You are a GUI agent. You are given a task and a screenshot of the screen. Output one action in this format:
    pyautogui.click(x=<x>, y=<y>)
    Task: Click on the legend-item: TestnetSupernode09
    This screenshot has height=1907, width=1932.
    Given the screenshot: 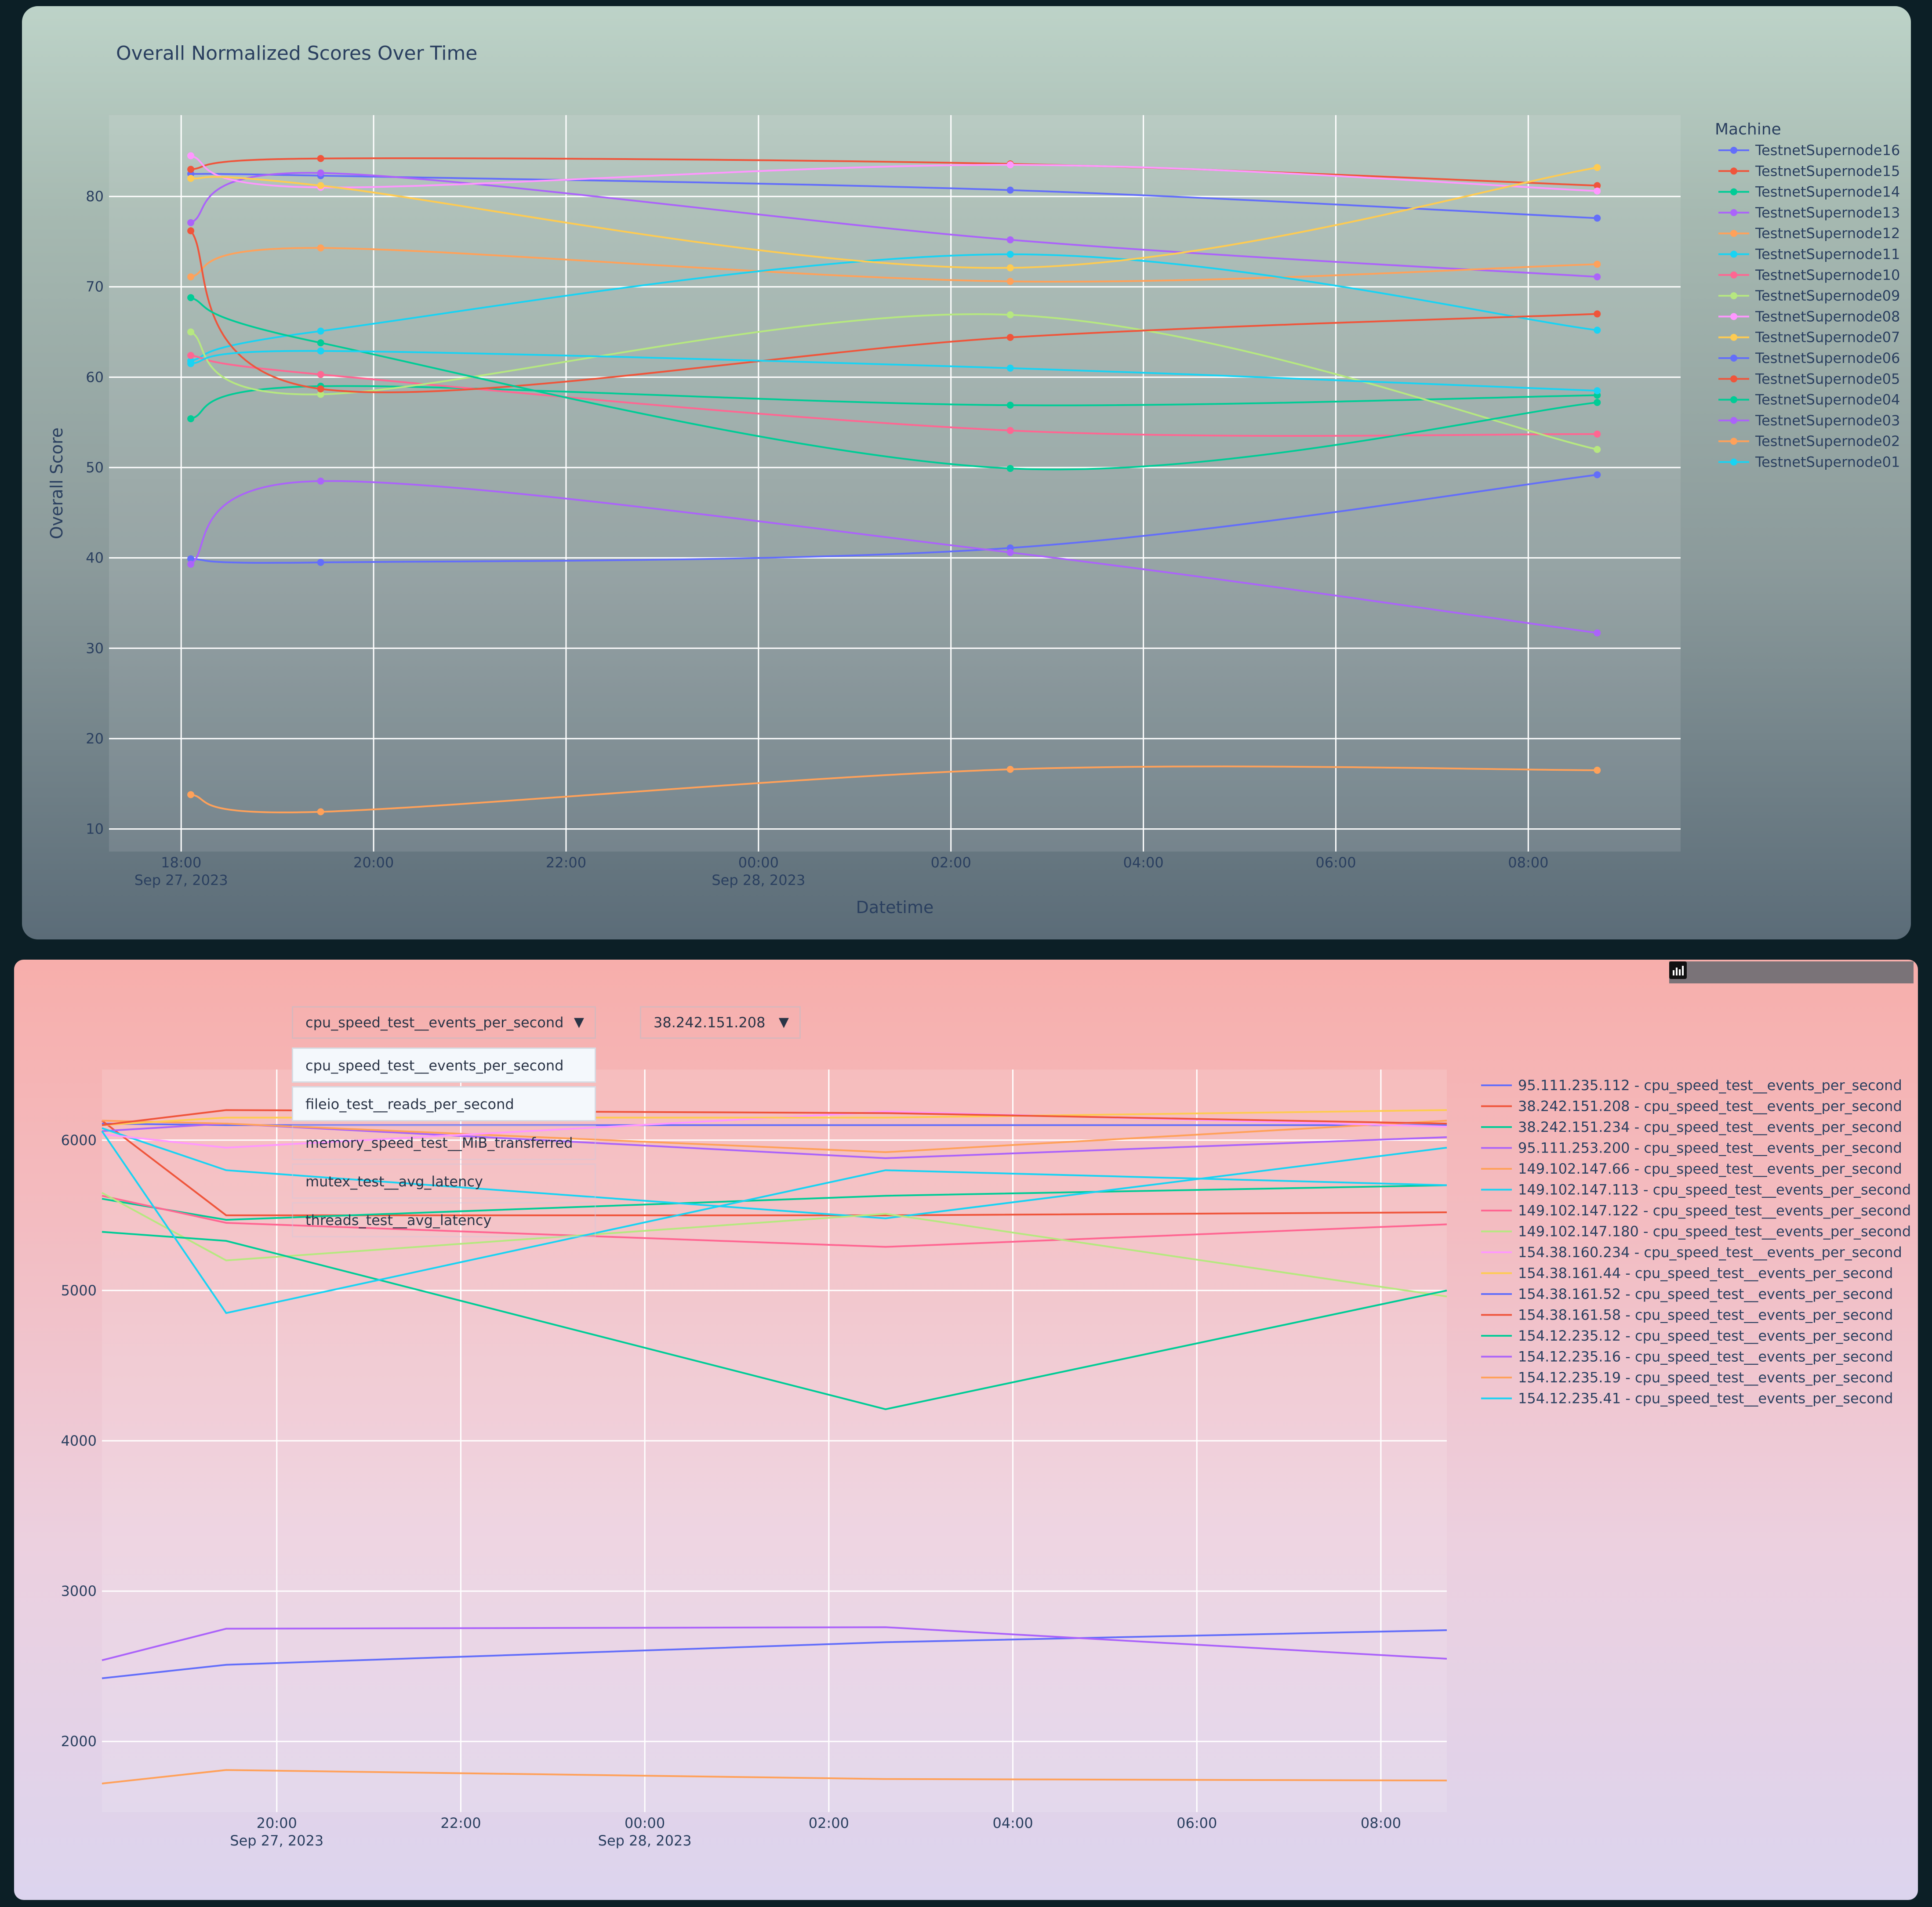 What is the action you would take?
    pyautogui.click(x=1809, y=295)
    